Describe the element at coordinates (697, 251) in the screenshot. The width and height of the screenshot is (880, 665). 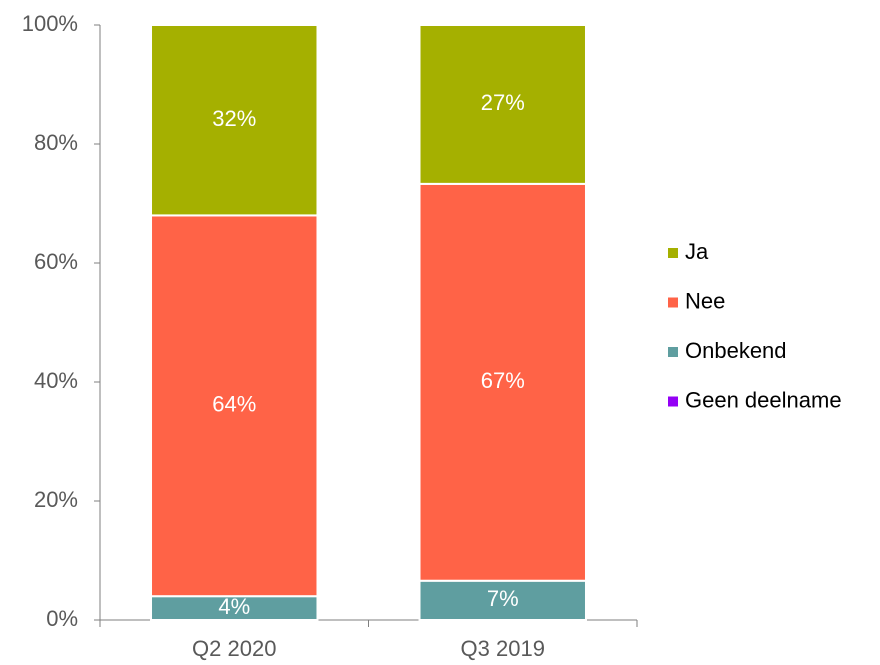
I see `legend-label: Ja` at that location.